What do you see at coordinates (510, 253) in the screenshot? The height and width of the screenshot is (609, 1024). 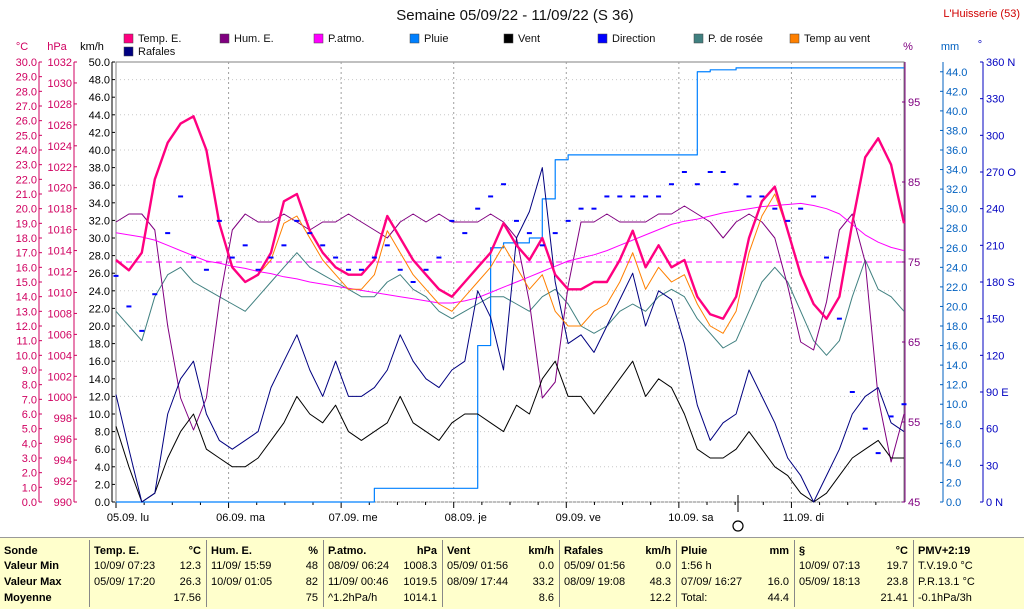 I see `series-line-p-atmo` at bounding box center [510, 253].